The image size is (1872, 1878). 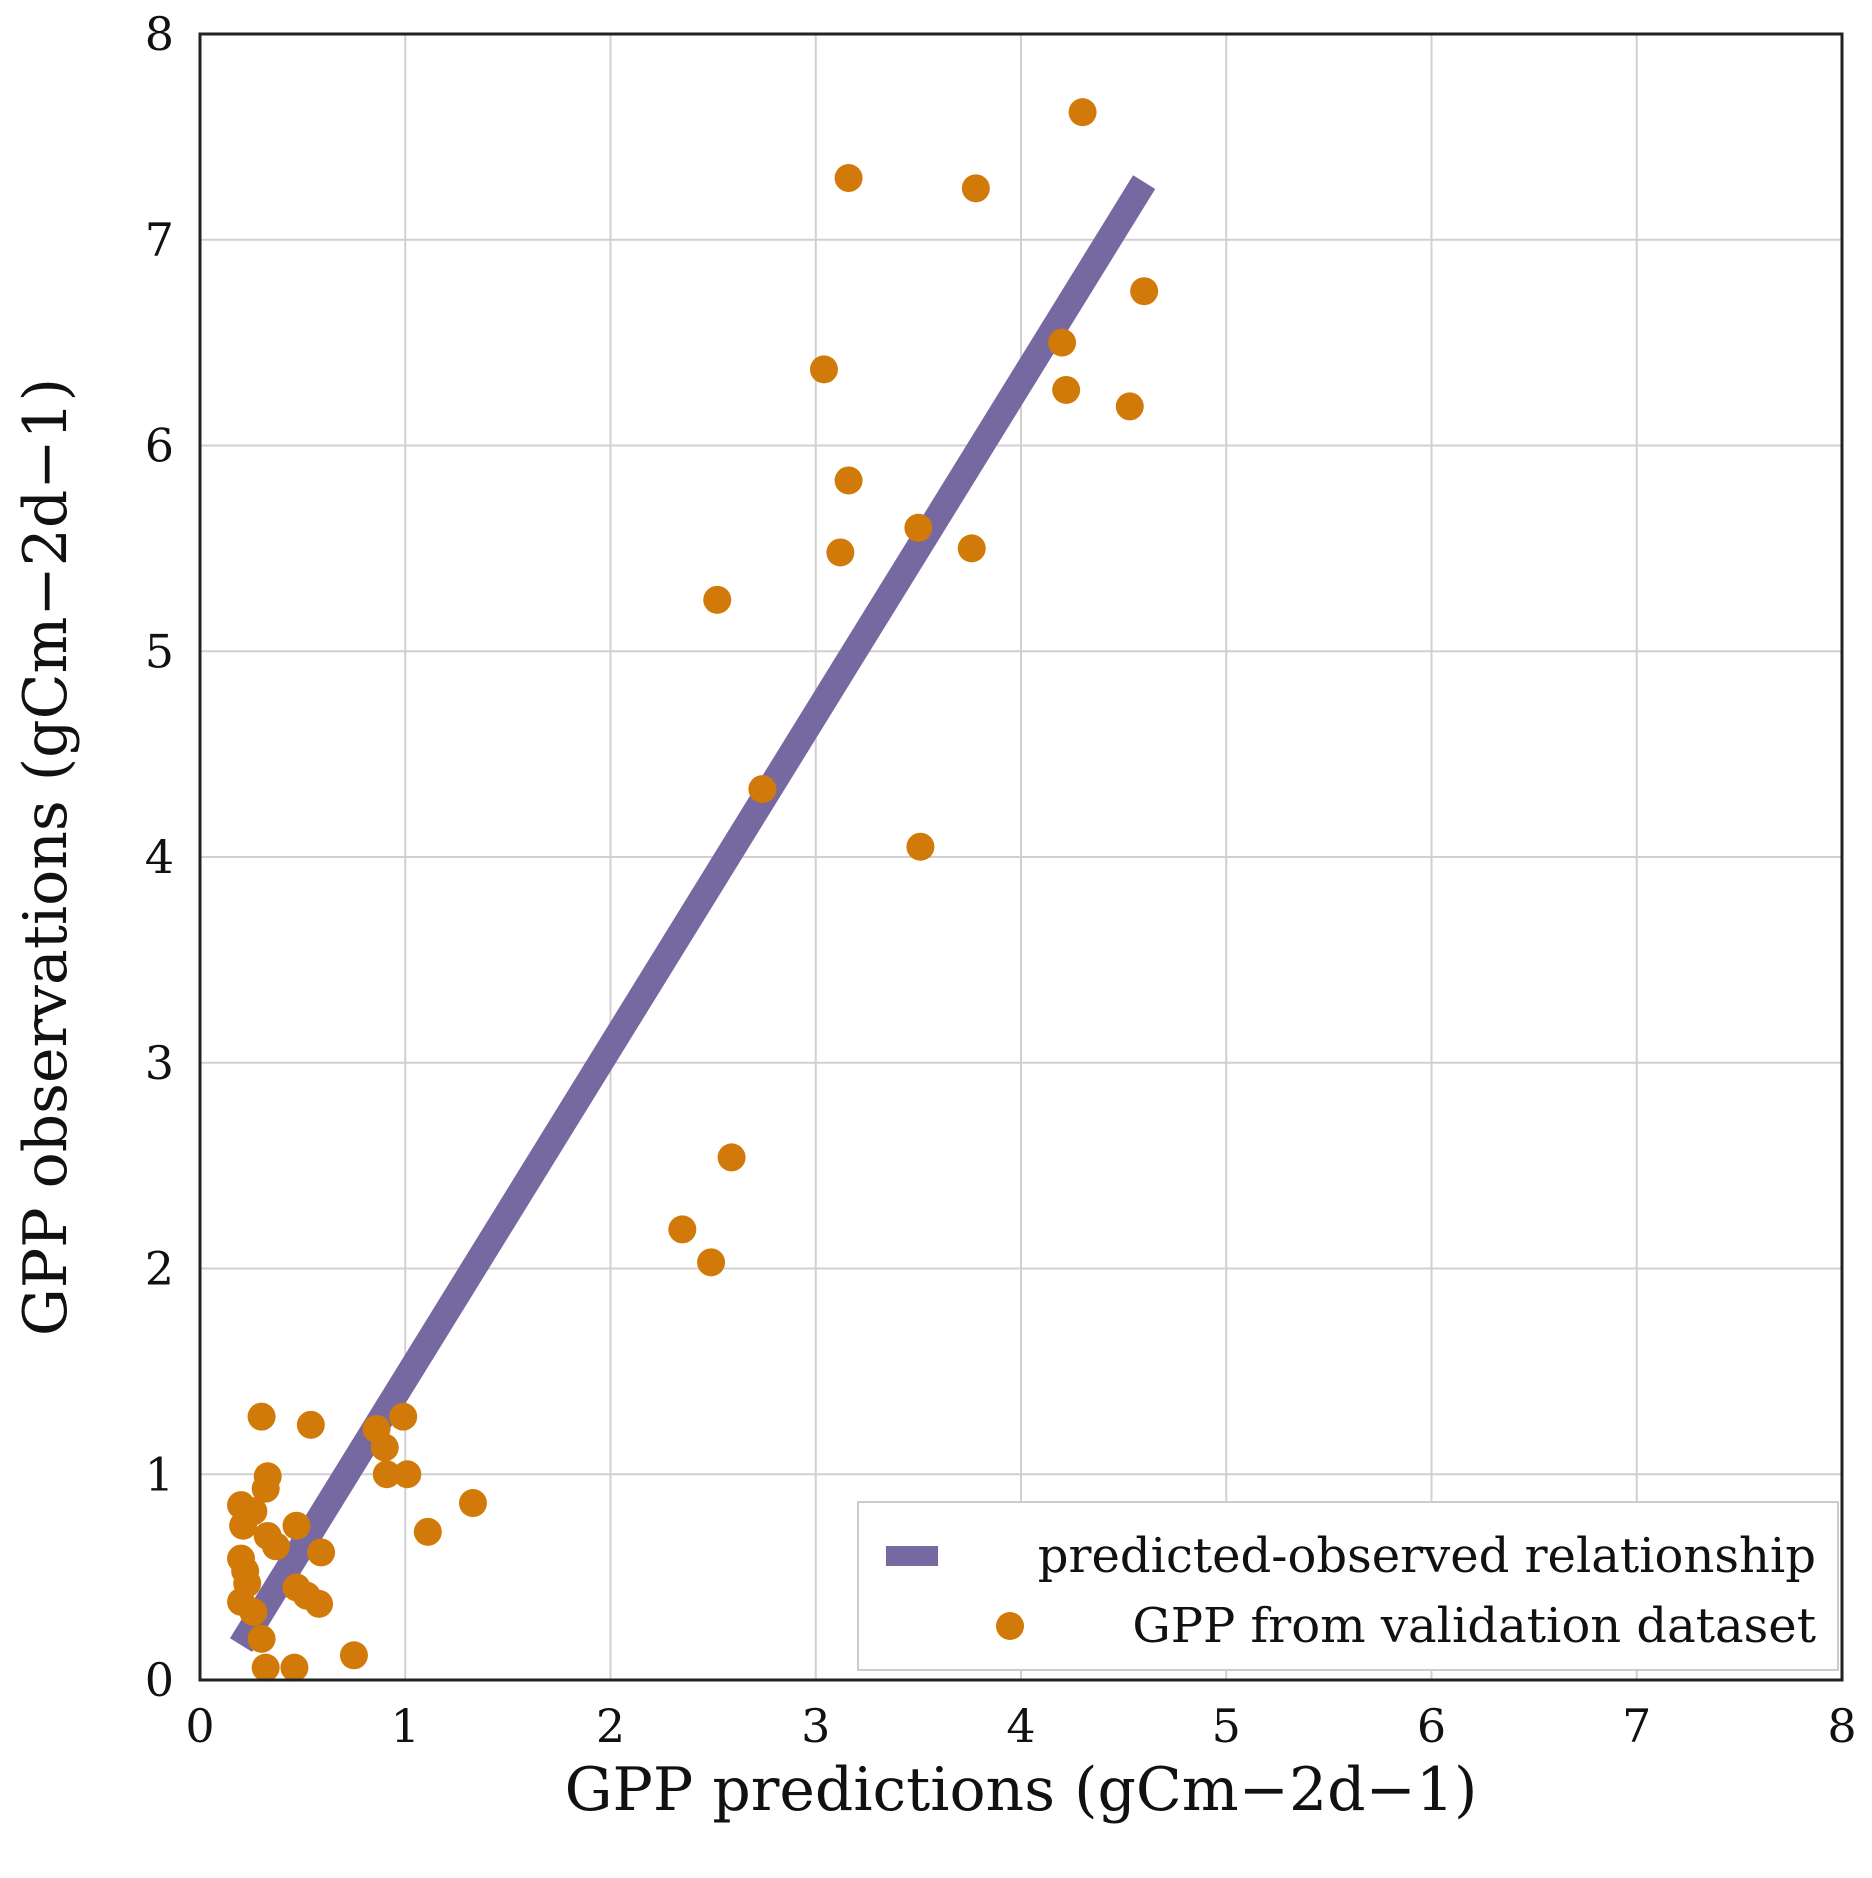 What do you see at coordinates (46, 857) in the screenshot?
I see `y-axis-label: GPP observations (gCm−2d−1)` at bounding box center [46, 857].